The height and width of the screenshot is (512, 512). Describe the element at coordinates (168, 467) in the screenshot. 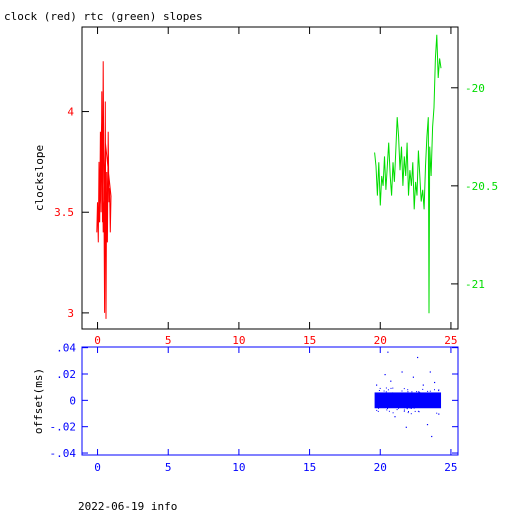

I see `offset-x-tick-label: 5` at that location.